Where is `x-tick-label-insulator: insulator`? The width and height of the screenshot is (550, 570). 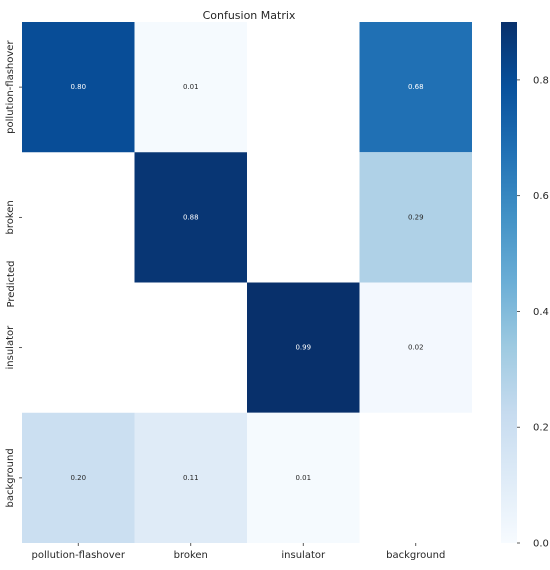
x-tick-label-insulator: insulator is located at coordinates (303, 555).